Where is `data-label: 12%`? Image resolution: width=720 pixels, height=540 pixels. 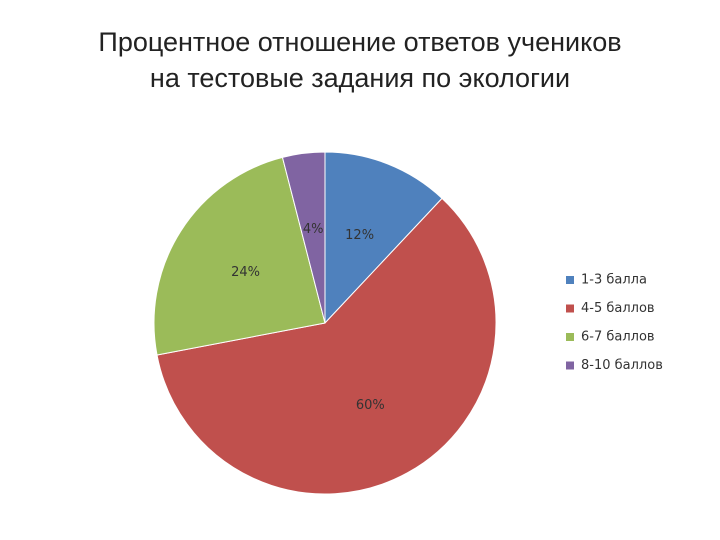 data-label: 12% is located at coordinates (359, 235).